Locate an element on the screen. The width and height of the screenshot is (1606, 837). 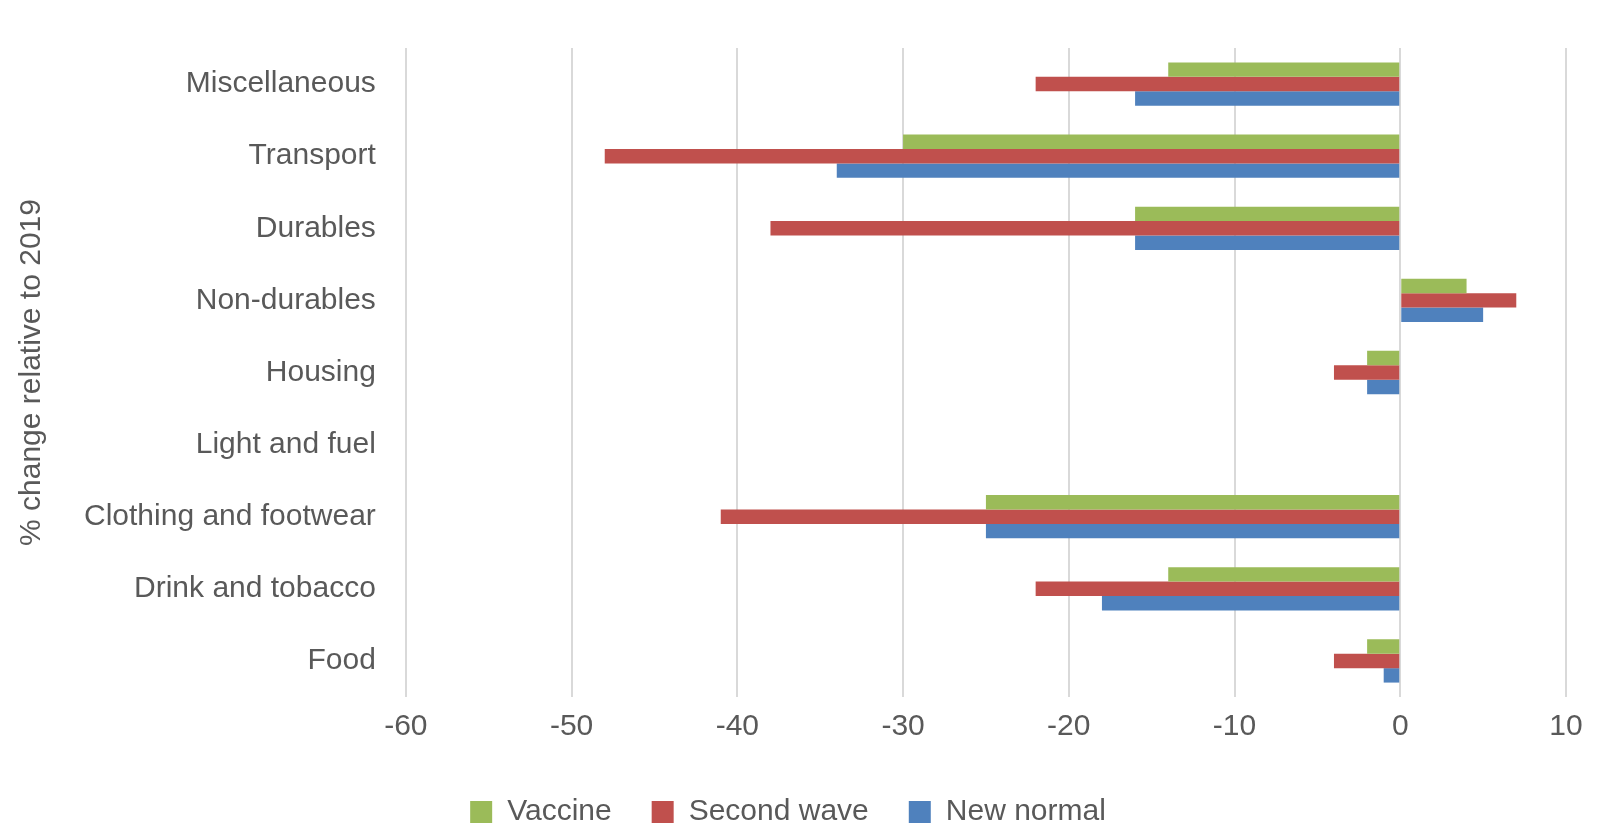
y-axis-title: % change relative to 2019 is located at coordinates (30, 372).